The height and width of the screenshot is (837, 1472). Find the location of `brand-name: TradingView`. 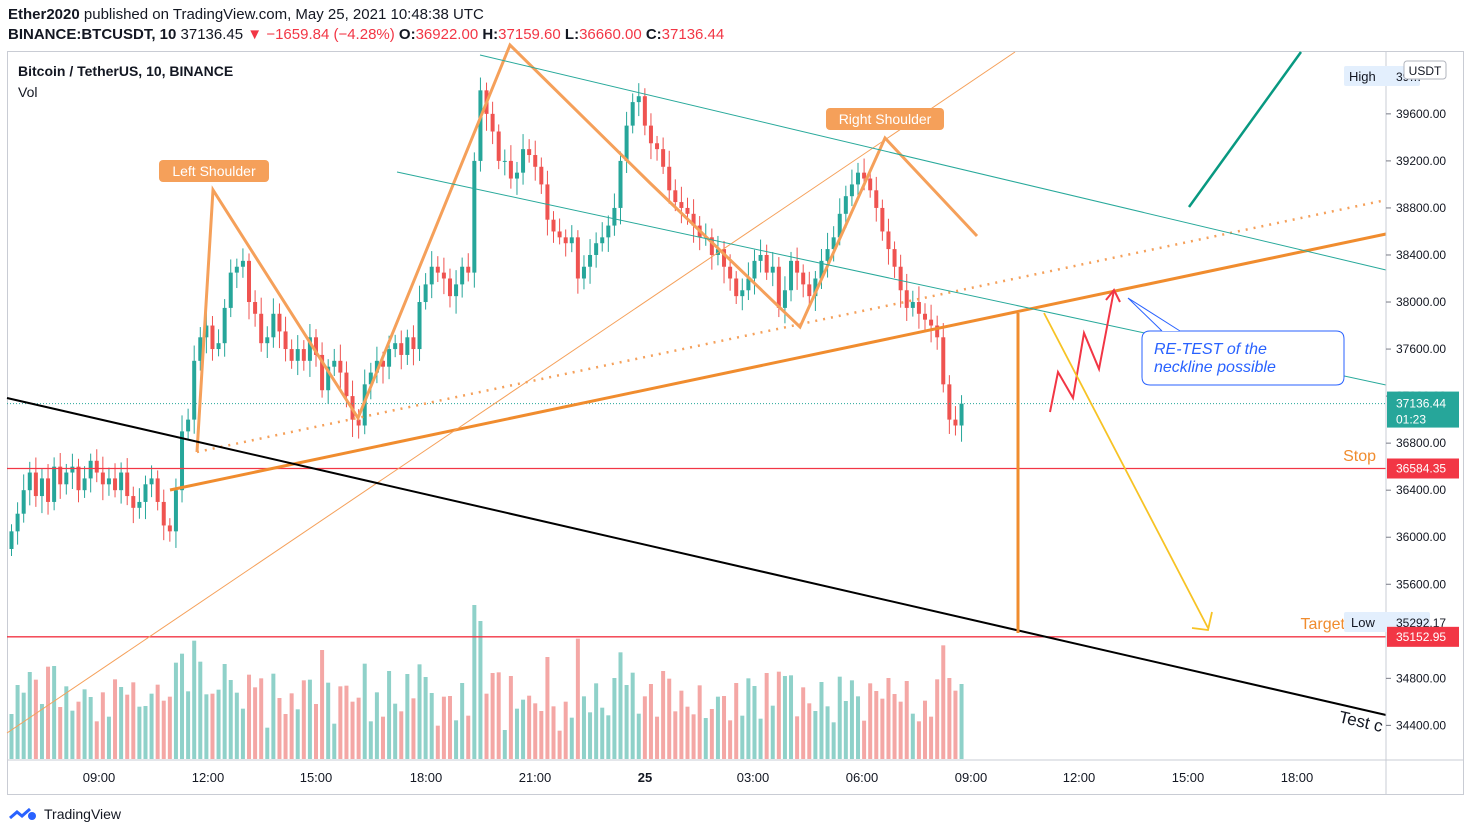

brand-name: TradingView is located at coordinates (83, 814).